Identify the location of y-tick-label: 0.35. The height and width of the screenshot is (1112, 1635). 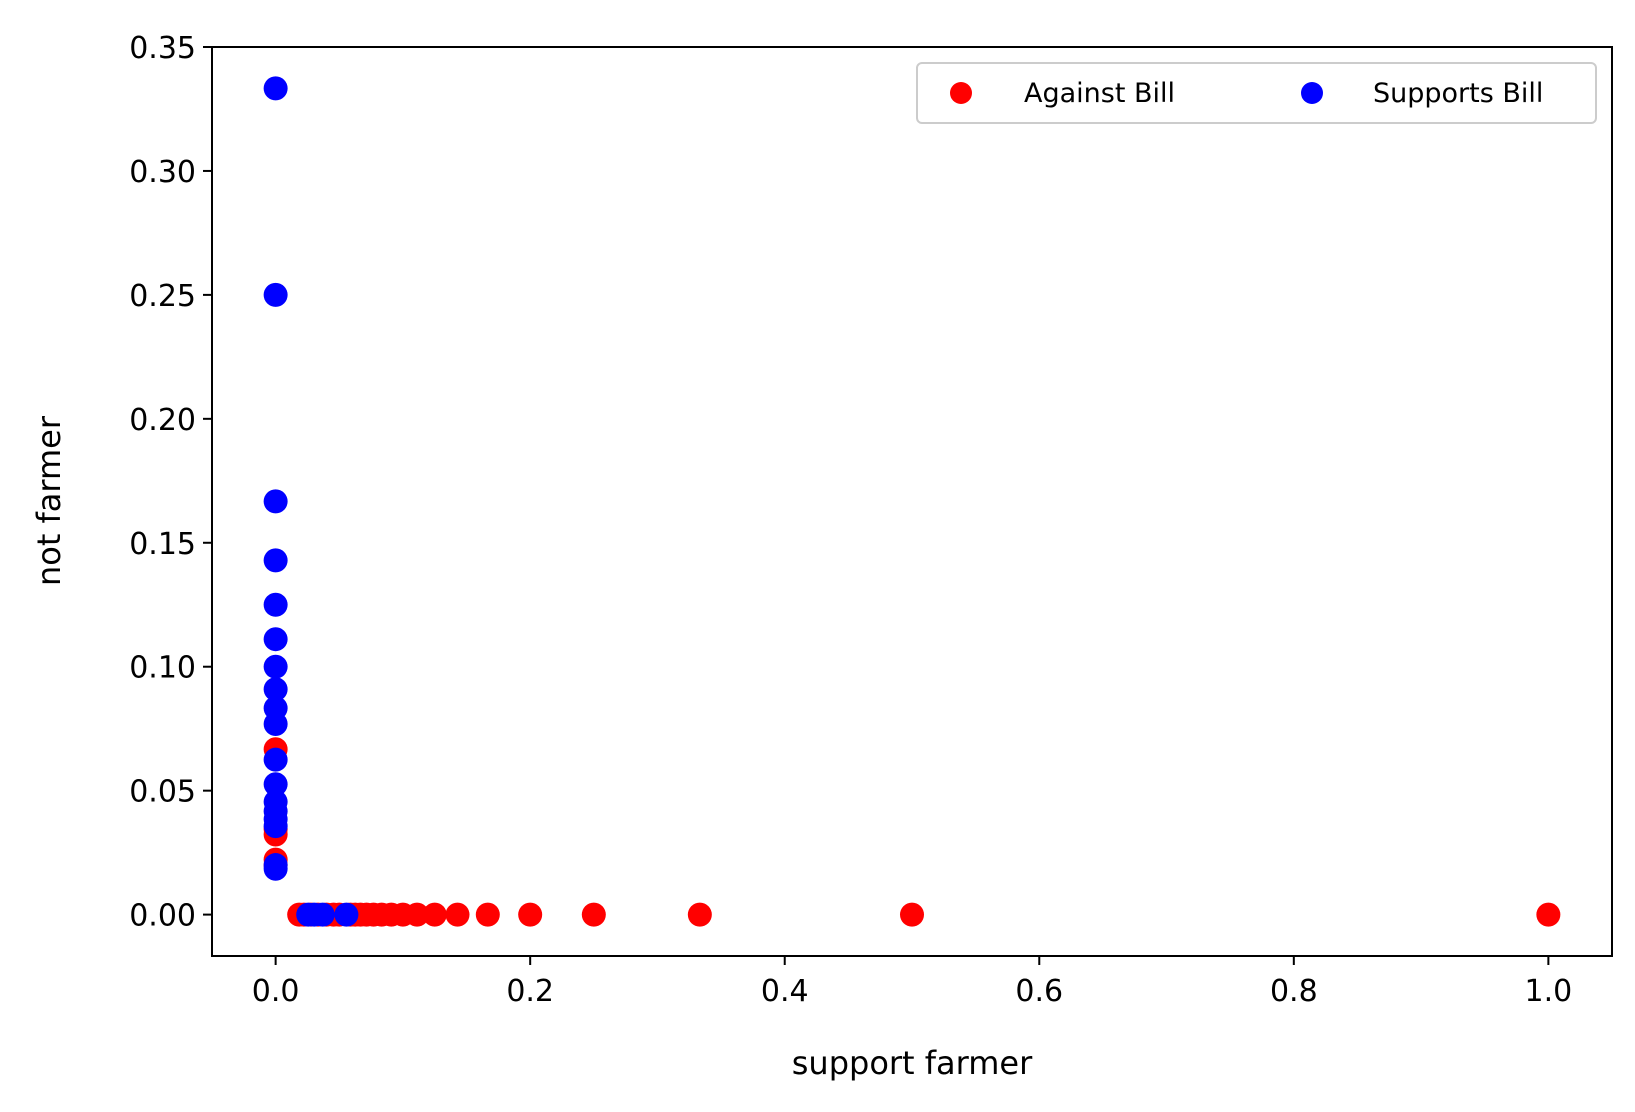
(162, 48).